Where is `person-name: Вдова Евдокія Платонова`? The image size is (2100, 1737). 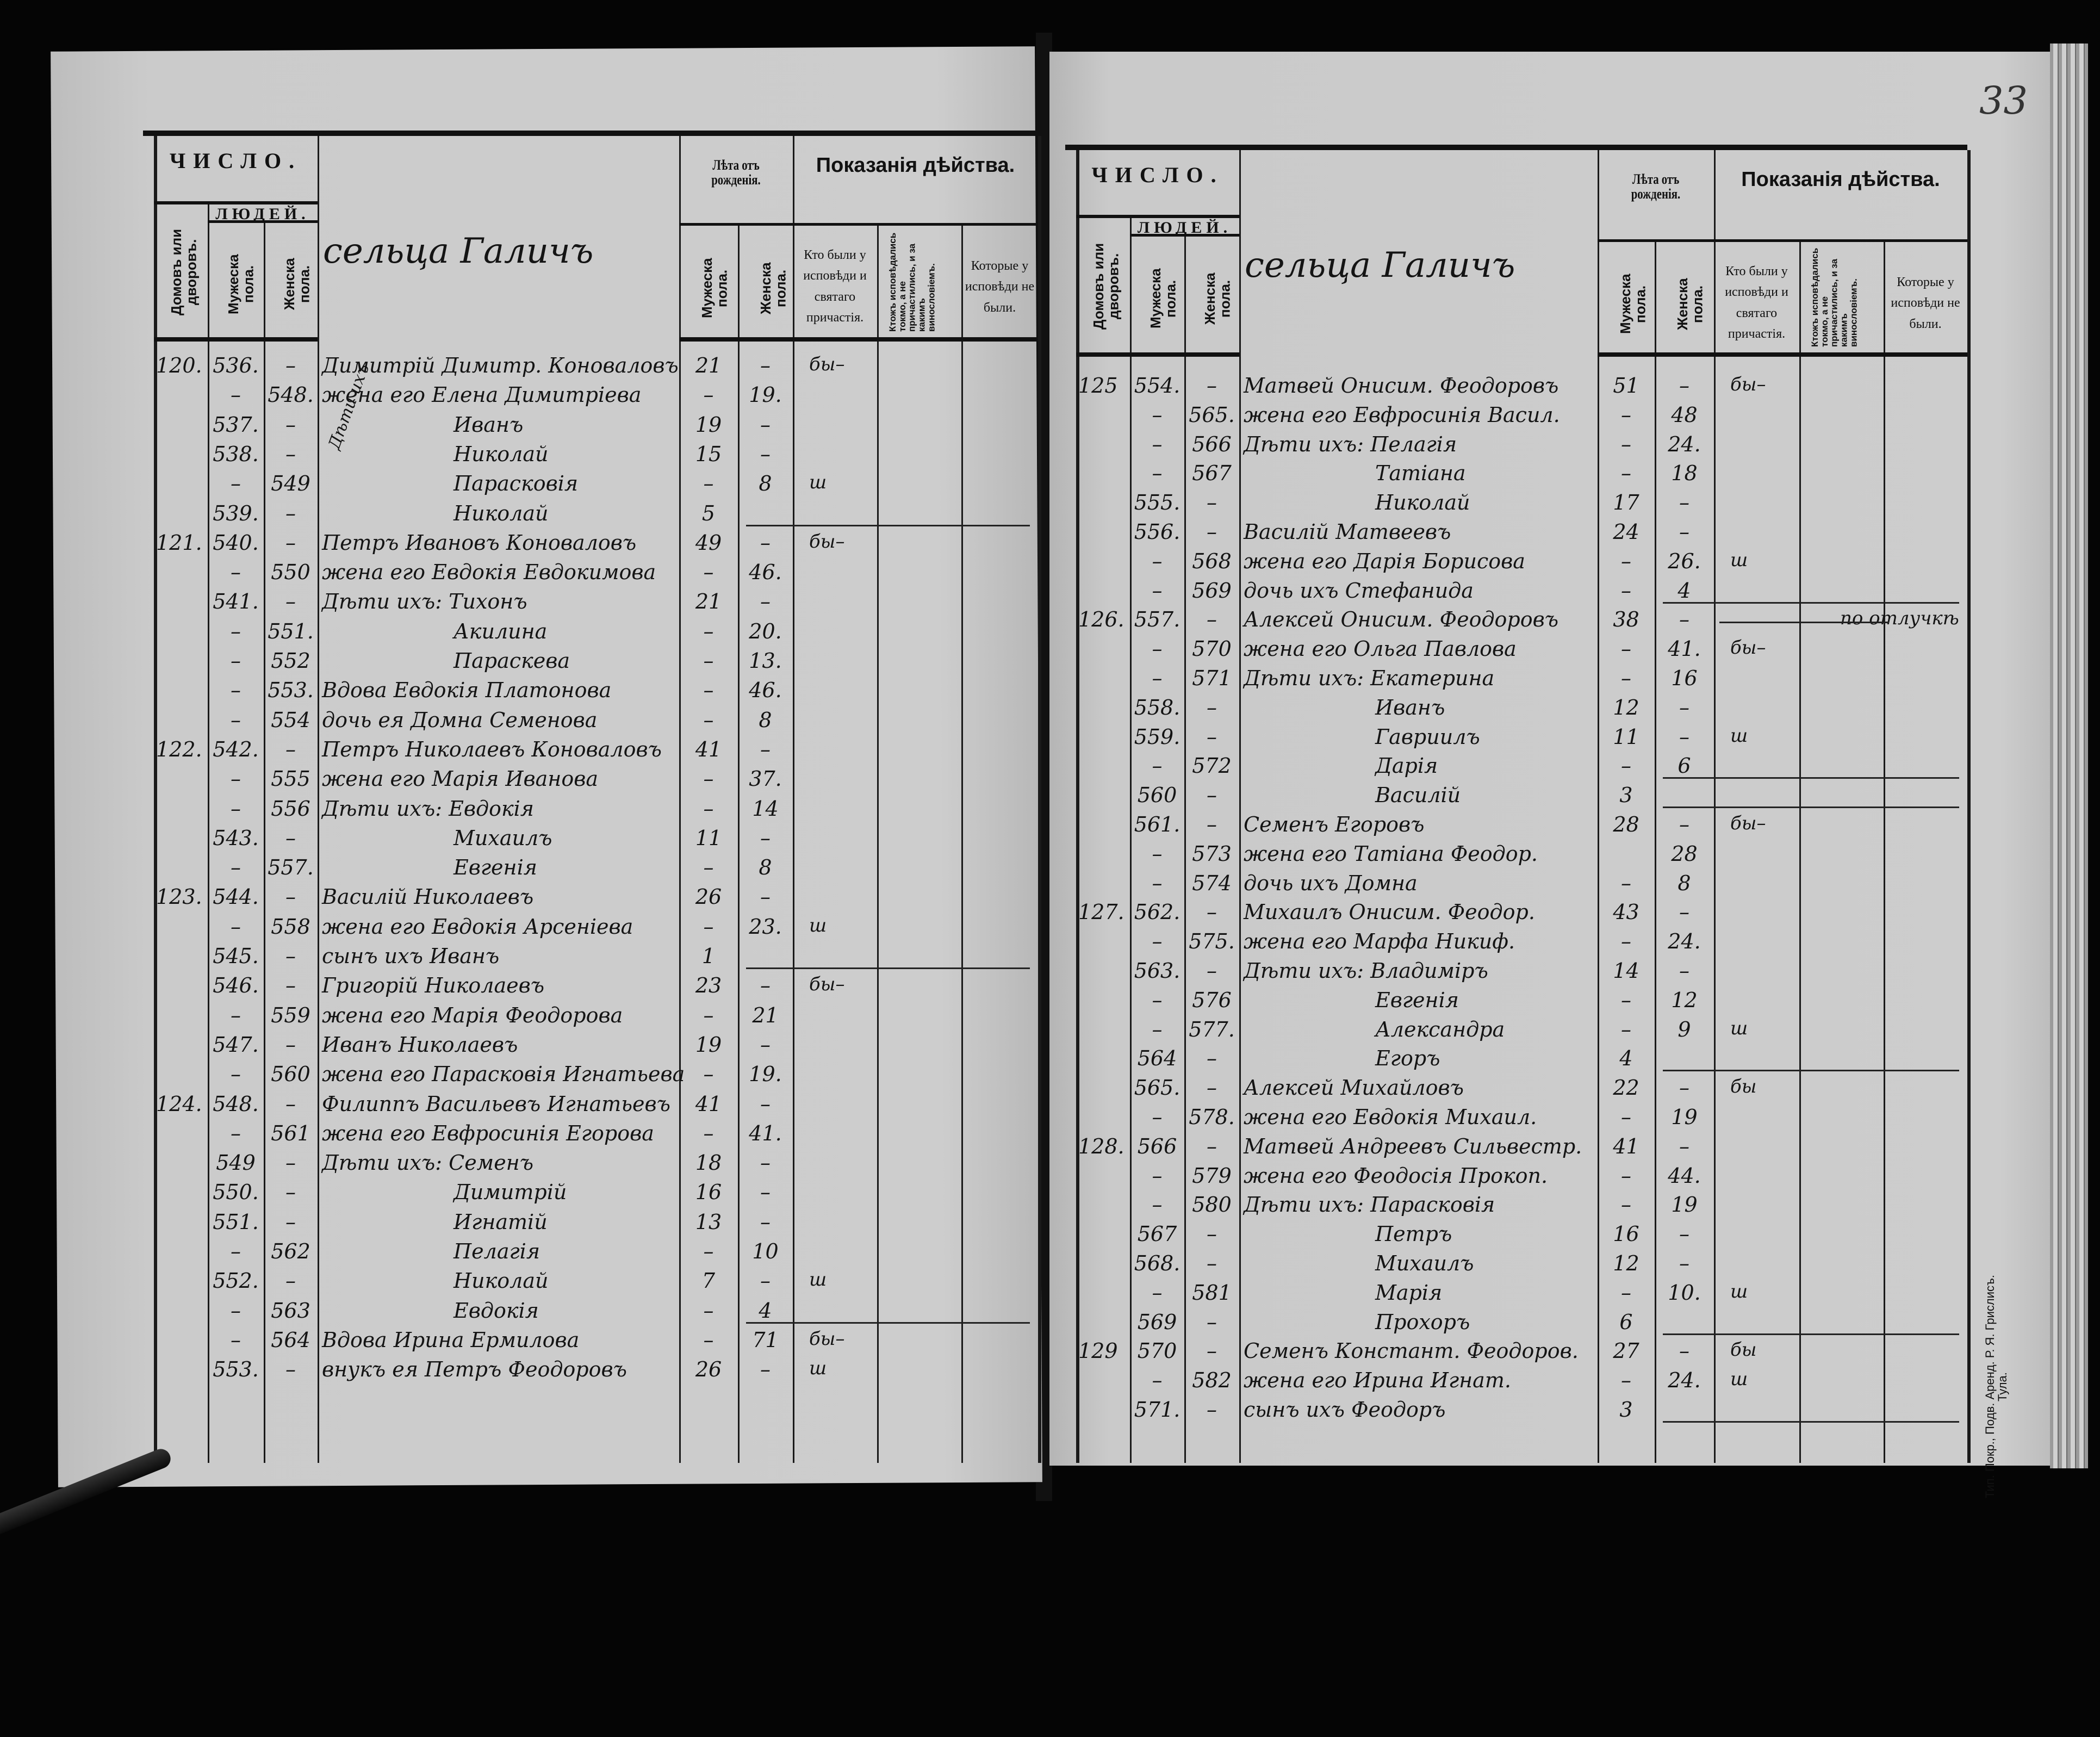 person-name: Вдова Евдокія Платонова is located at coordinates (467, 690).